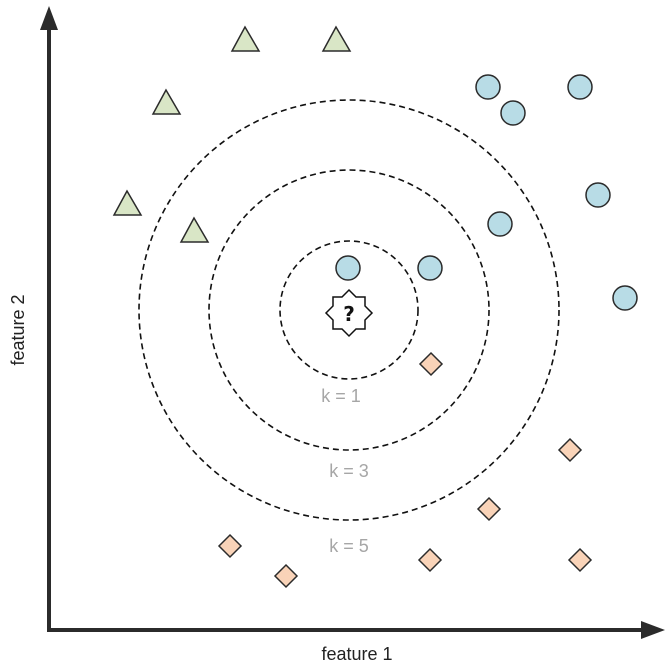 The width and height of the screenshot is (665, 668). I want to click on x-axis-arrow, so click(653, 630).